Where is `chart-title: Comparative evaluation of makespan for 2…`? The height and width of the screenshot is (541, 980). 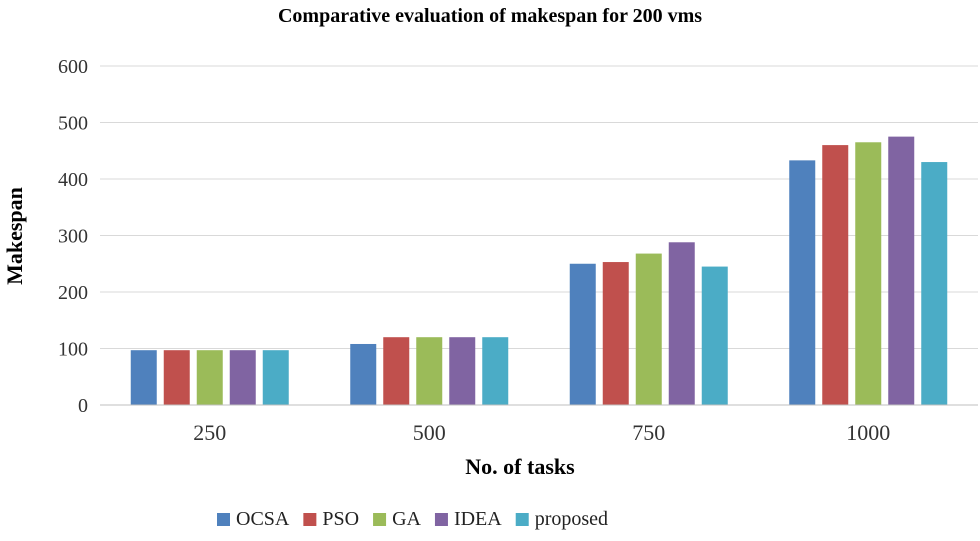 chart-title: Comparative evaluation of makespan for 2… is located at coordinates (490, 16).